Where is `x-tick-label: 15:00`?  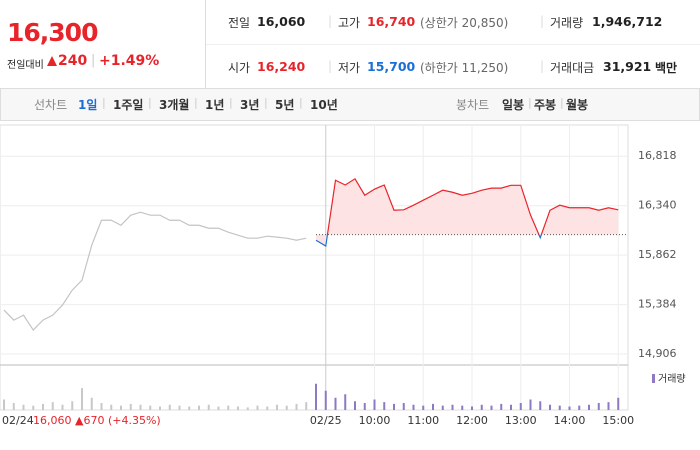 x-tick-label: 15:00 is located at coordinates (618, 420).